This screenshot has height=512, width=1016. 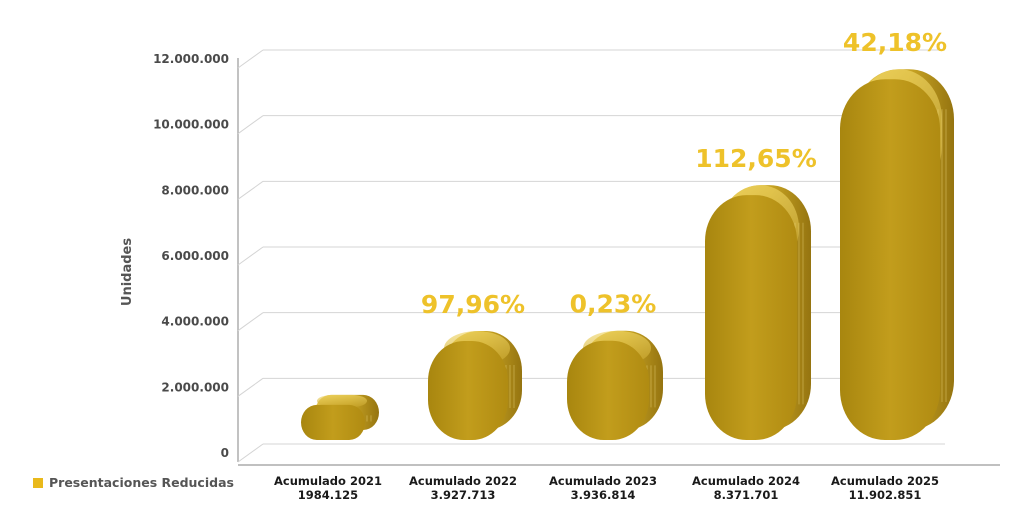 I want to click on growth-label: 42,18%, so click(x=895, y=42).